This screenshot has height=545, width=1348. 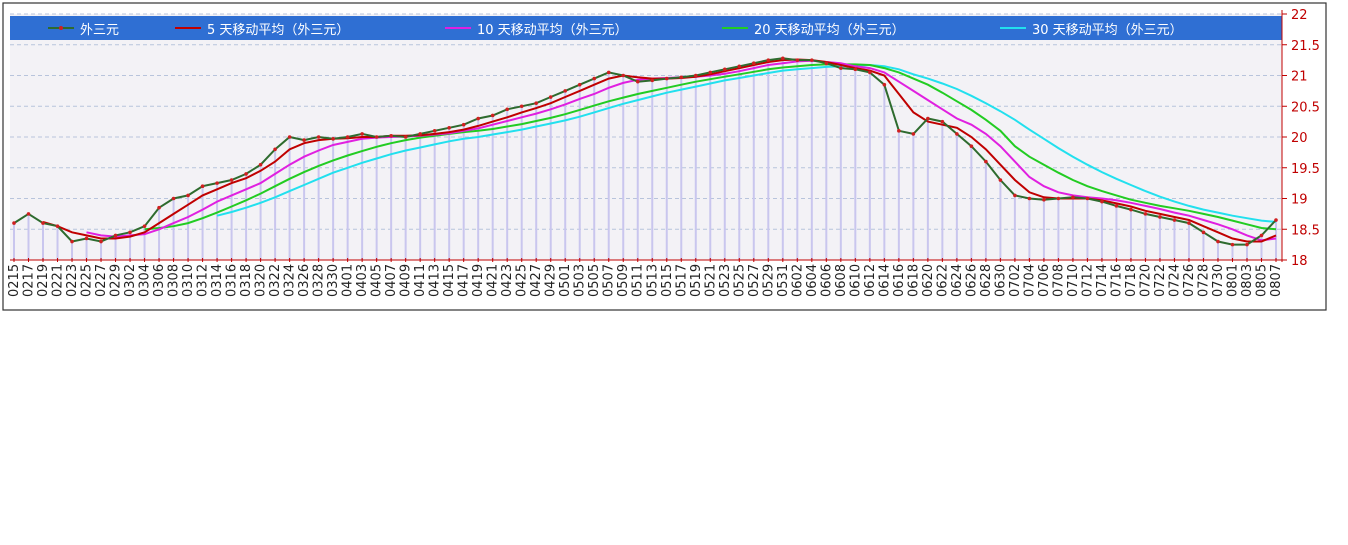 I want to click on x-tick-label: 0604, so click(x=812, y=280).